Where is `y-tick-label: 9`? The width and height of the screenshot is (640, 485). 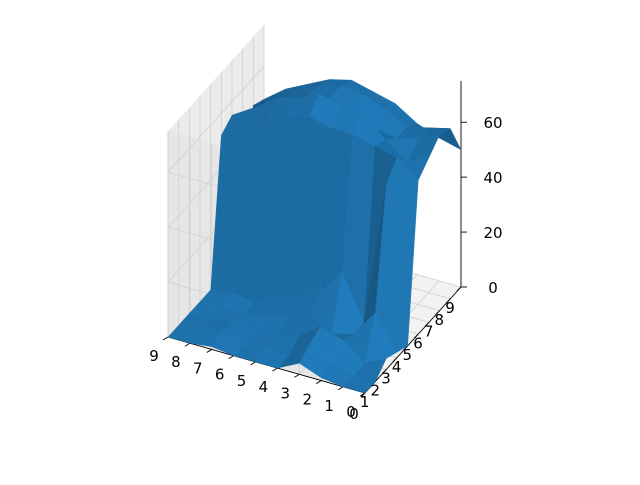
y-tick-label: 9 is located at coordinates (154, 356).